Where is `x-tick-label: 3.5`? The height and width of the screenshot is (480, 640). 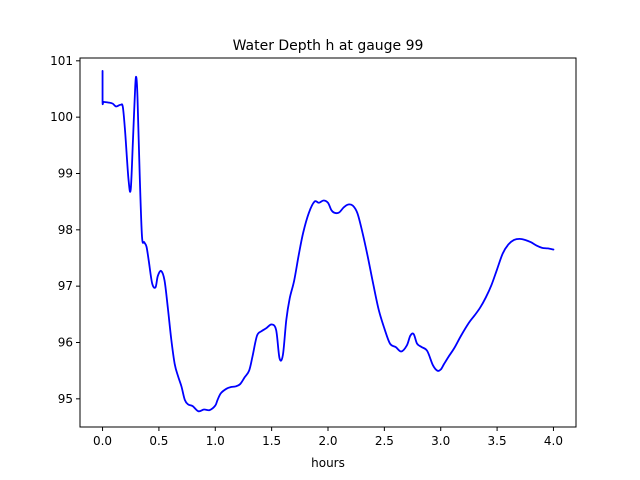
x-tick-label: 3.5 is located at coordinates (497, 441).